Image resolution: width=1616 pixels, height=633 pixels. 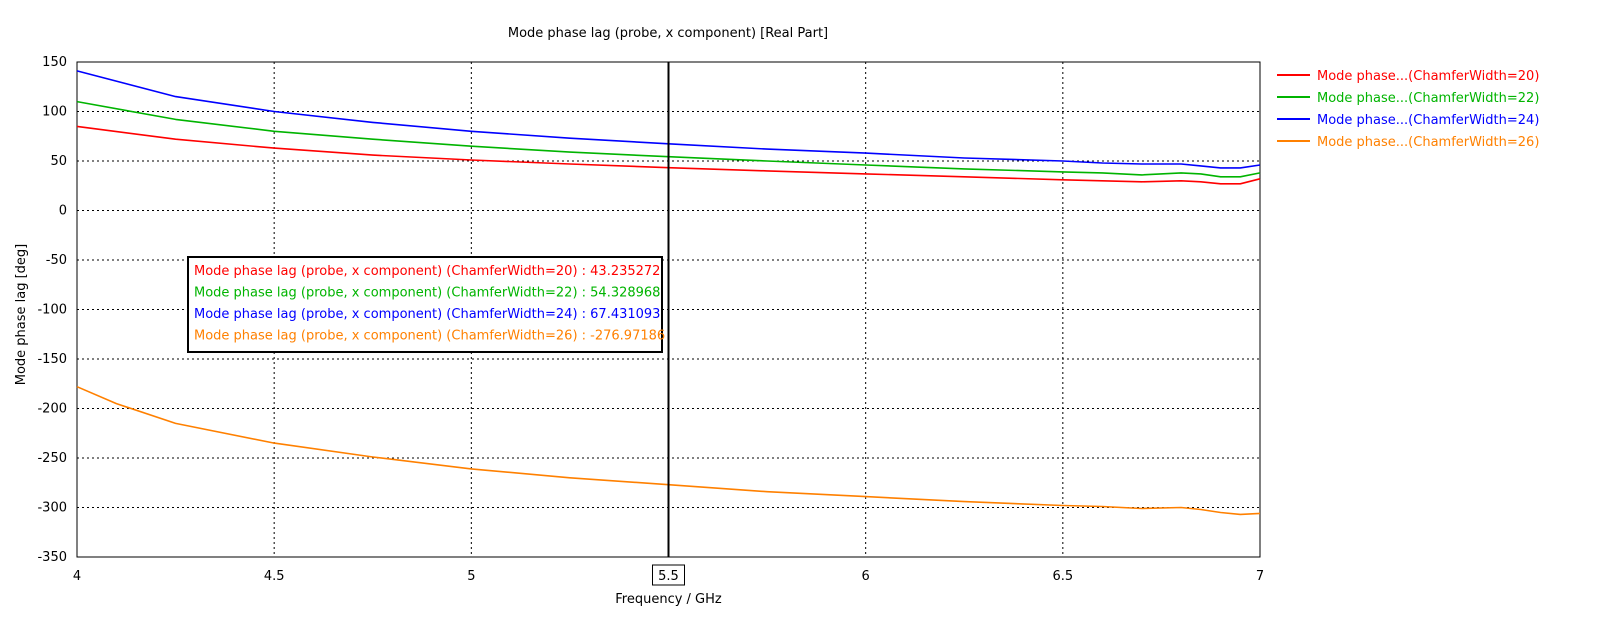 I want to click on frequency-marker-label-box, so click(x=668, y=575).